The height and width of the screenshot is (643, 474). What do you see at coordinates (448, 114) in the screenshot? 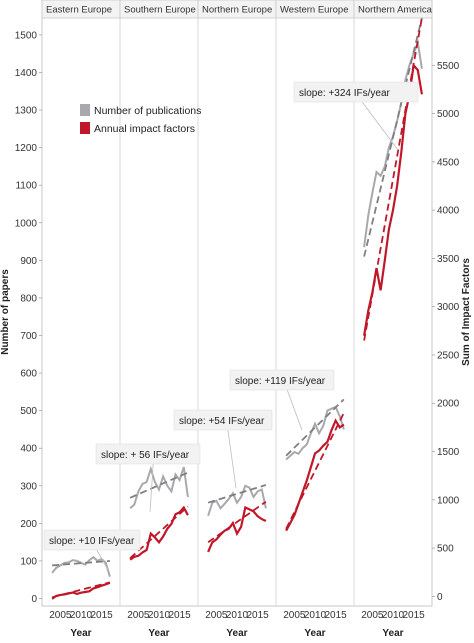
I see `y-right-tick-label: 5000` at bounding box center [448, 114].